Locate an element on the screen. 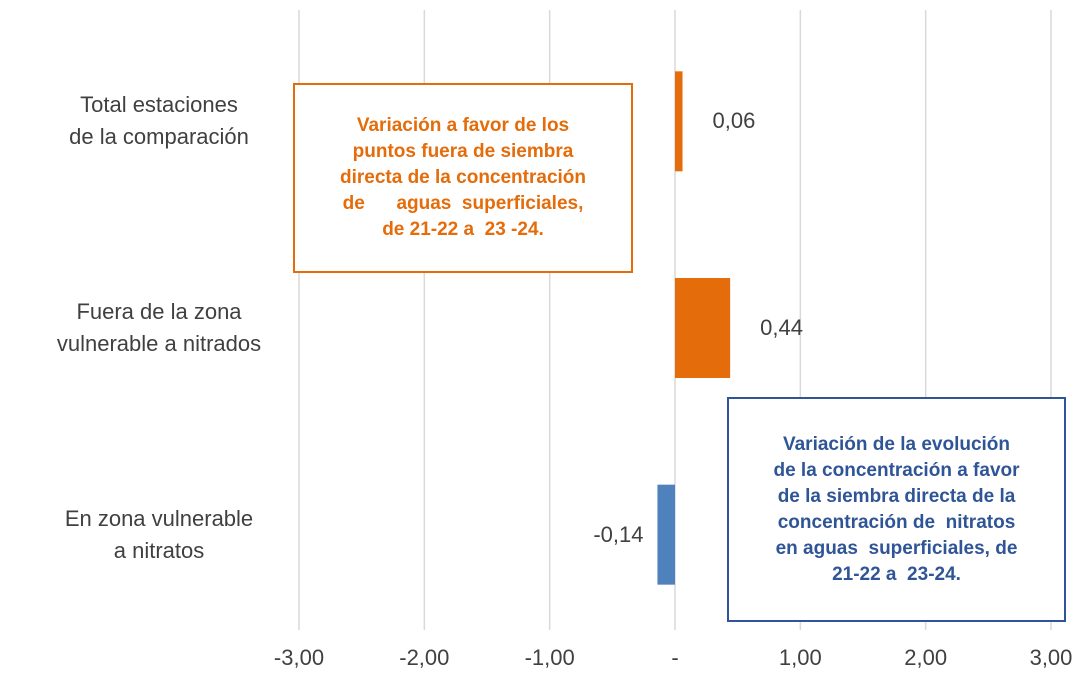  x-tick-label: -2,00 is located at coordinates (424, 657).